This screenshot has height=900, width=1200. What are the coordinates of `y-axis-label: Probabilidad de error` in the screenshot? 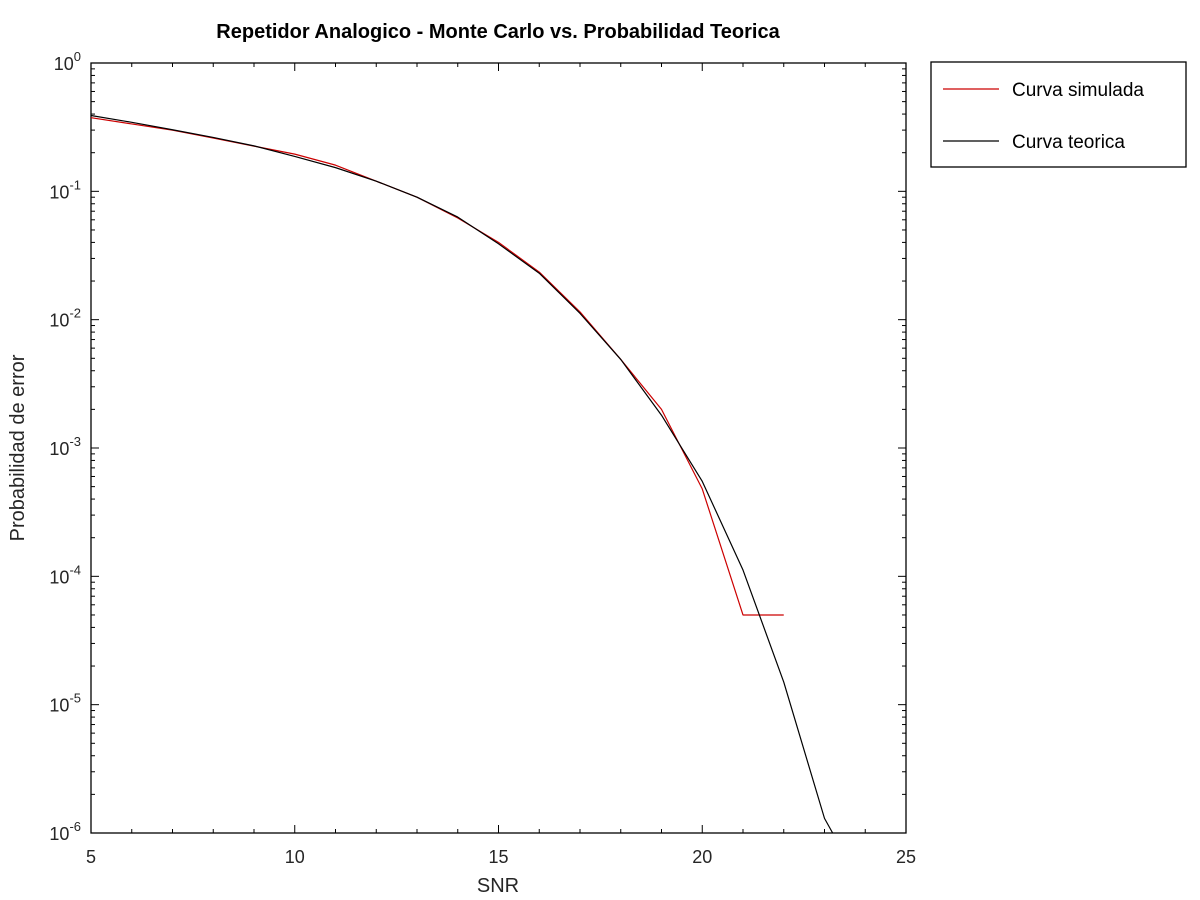 It's located at (18, 447).